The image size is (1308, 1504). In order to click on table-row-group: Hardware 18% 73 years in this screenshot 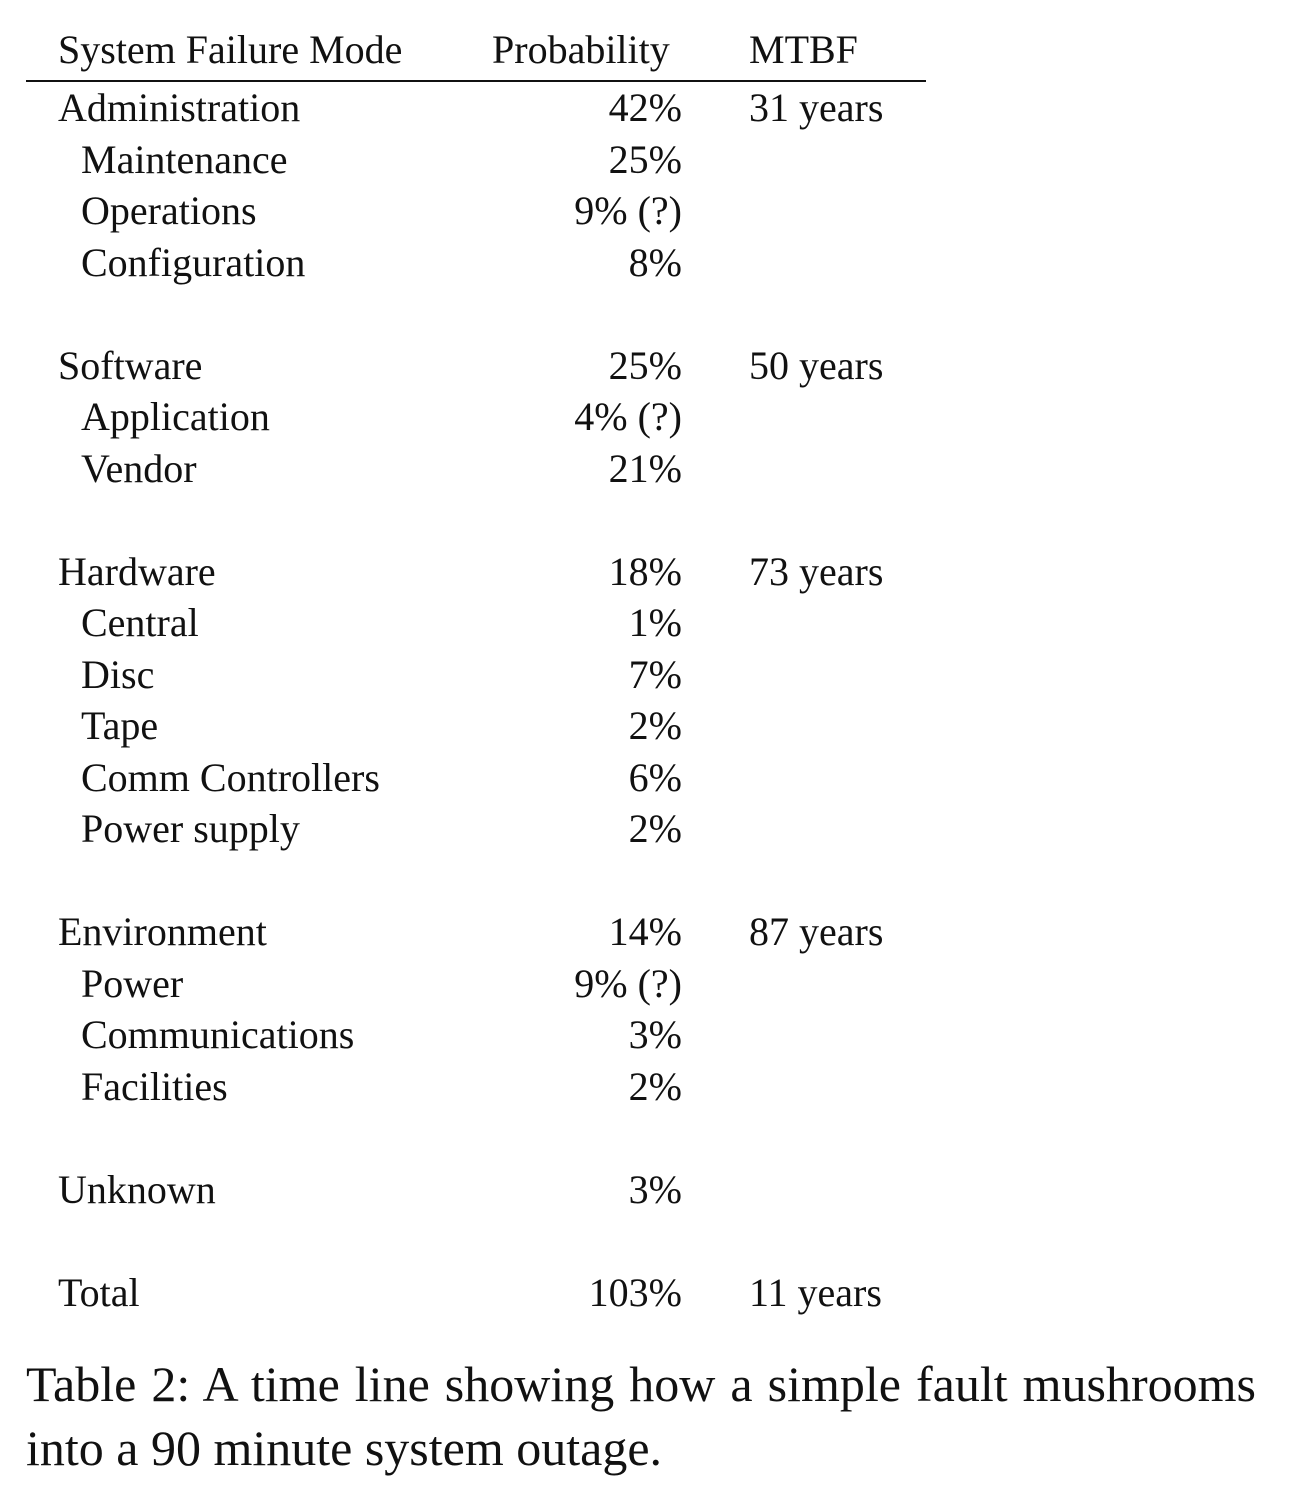, I will do `click(476, 572)`.